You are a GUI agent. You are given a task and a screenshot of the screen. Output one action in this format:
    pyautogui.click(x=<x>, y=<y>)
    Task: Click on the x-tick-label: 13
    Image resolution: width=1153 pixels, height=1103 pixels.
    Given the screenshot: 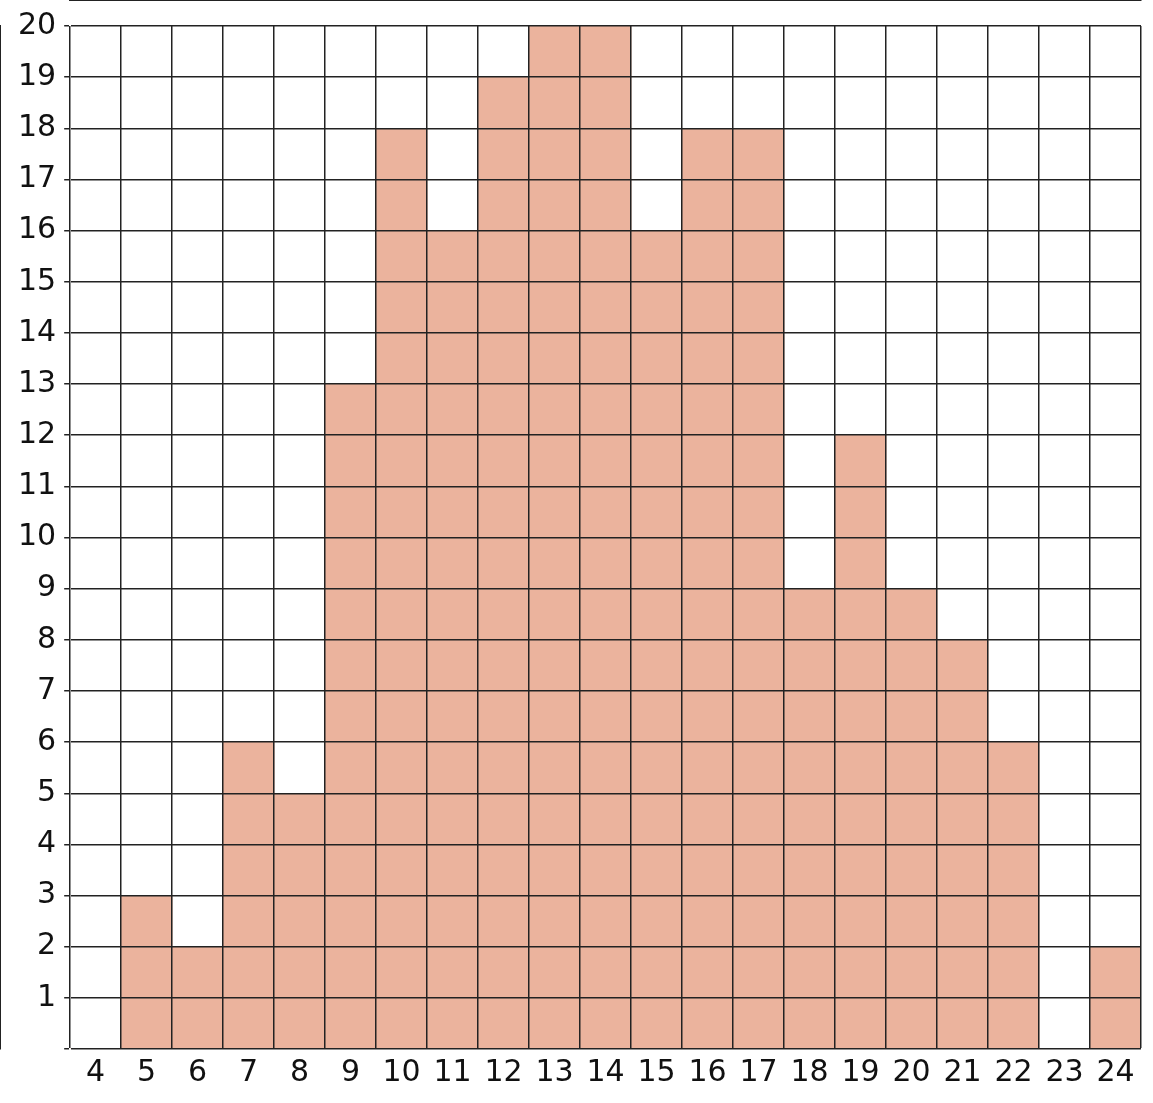 What is the action you would take?
    pyautogui.click(x=554, y=1070)
    